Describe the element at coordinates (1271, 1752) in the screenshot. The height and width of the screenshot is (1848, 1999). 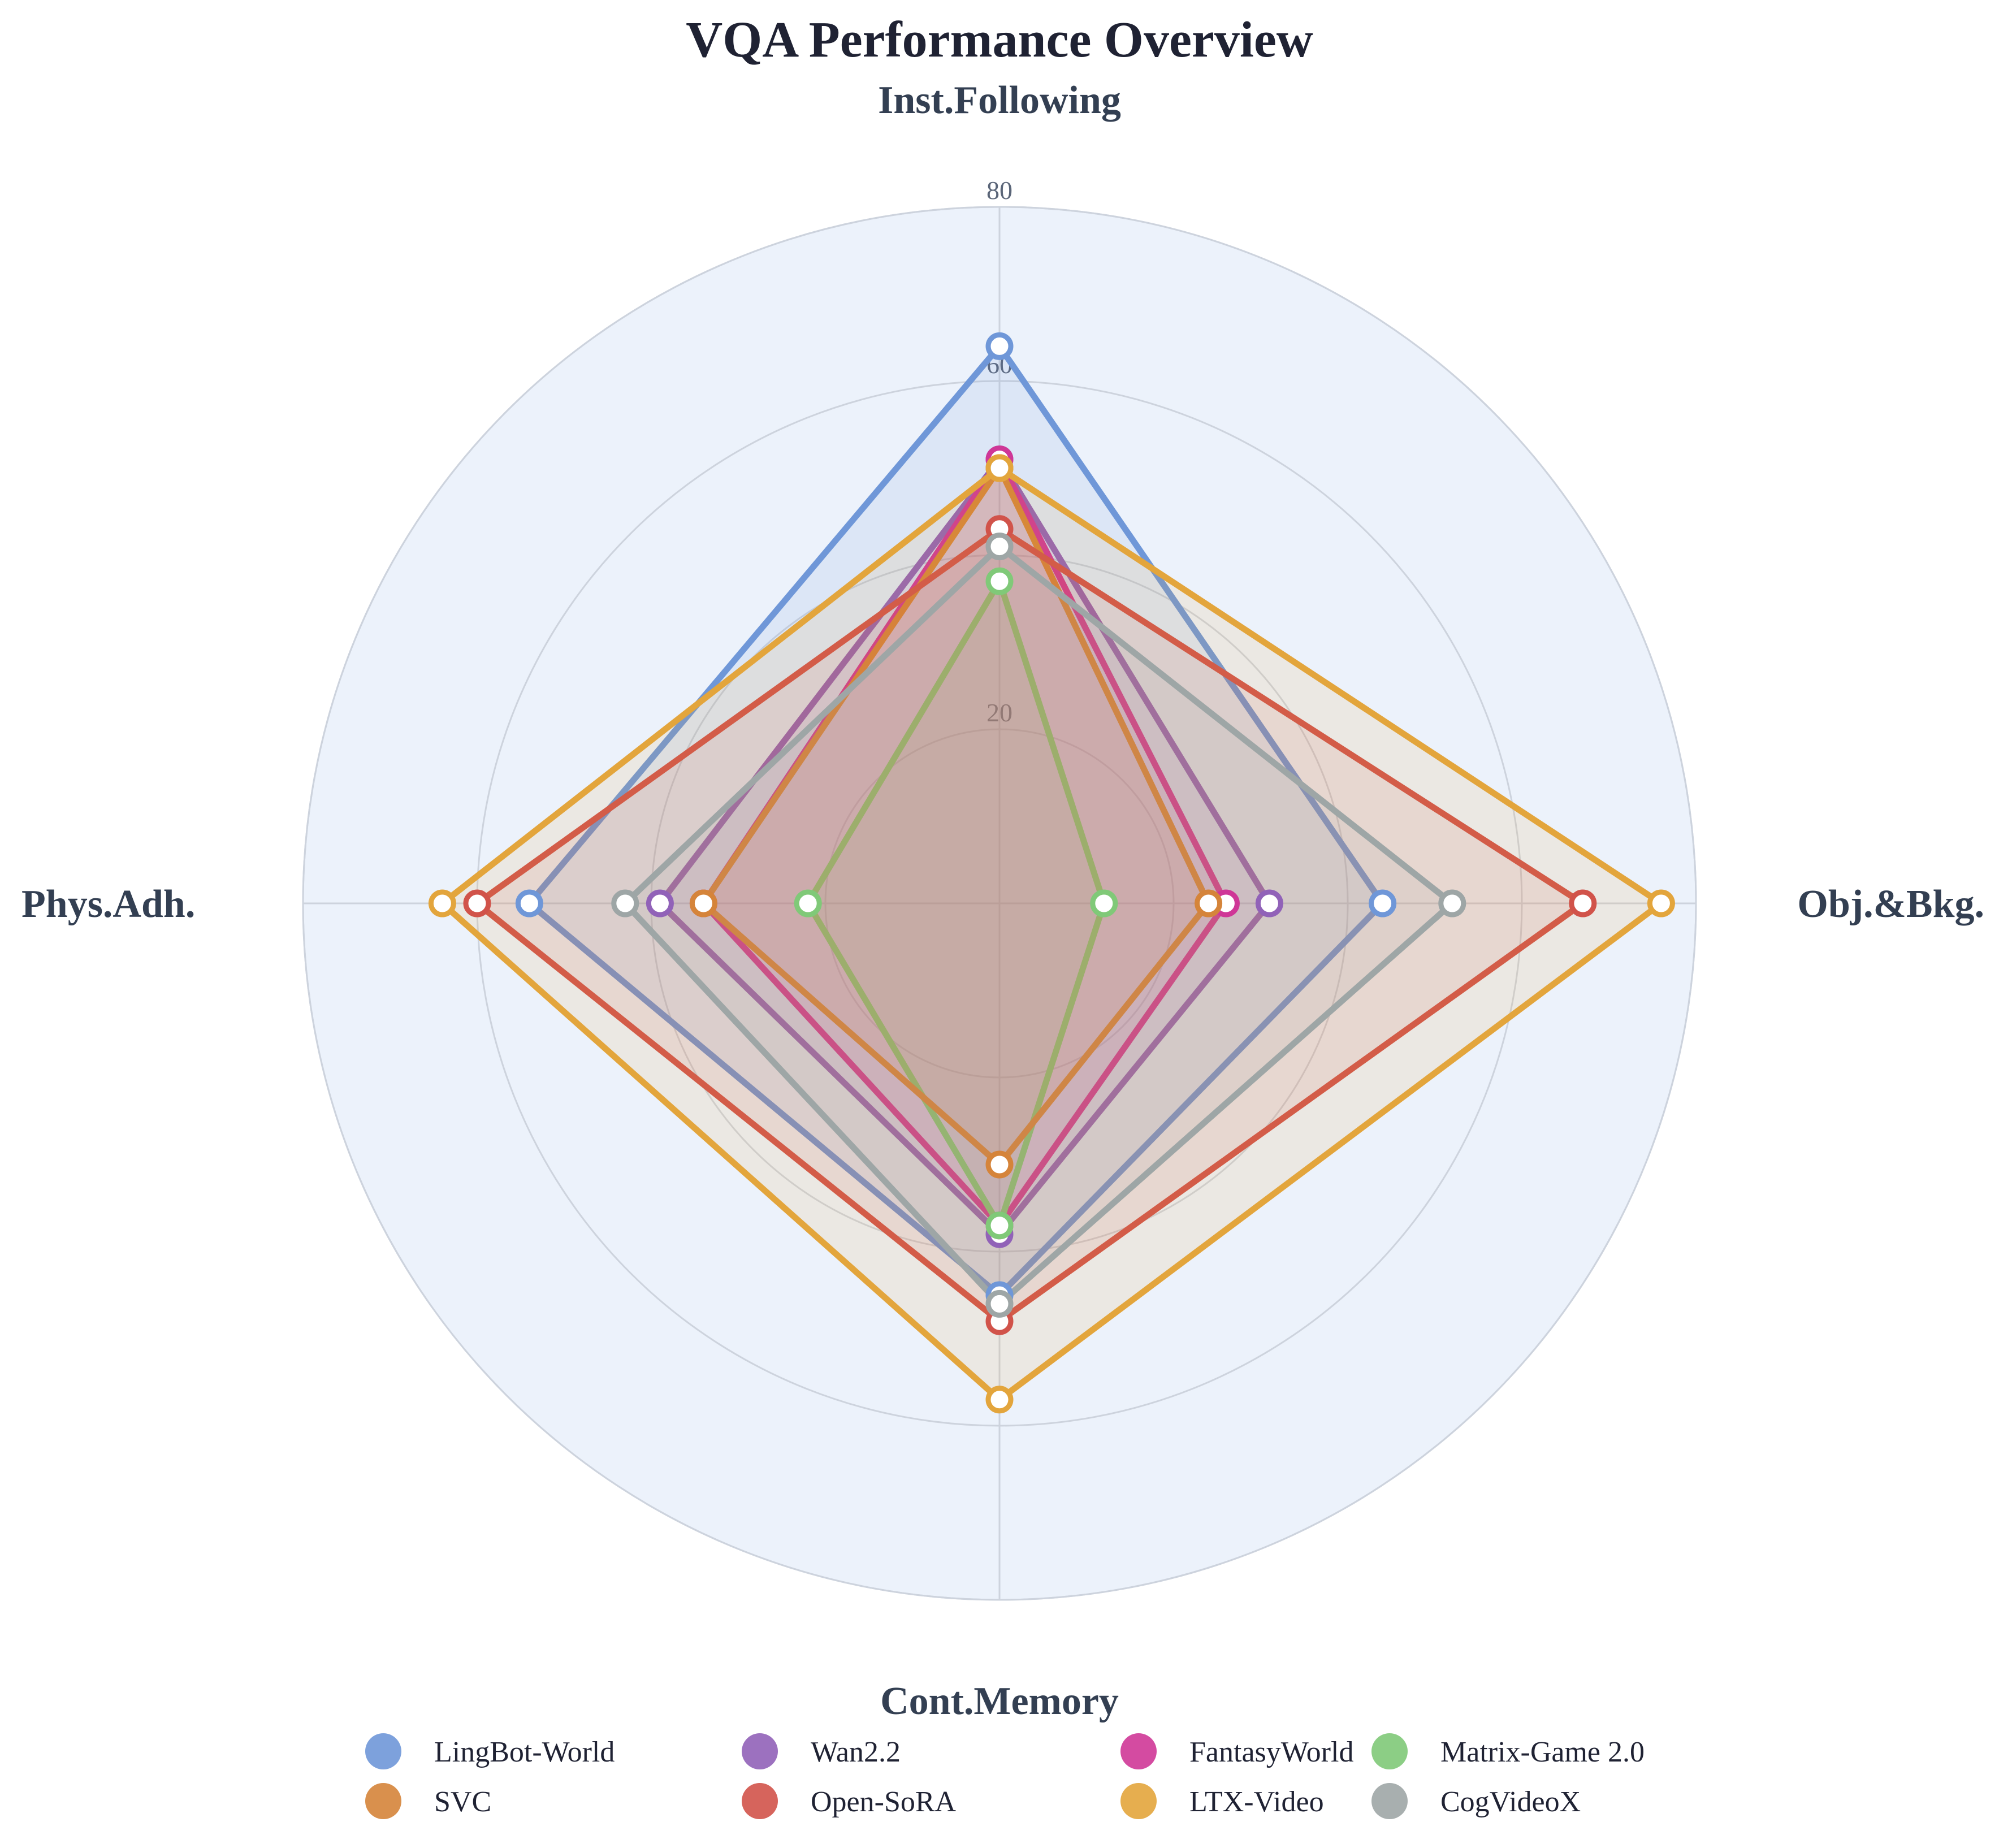
I see `legend-label: FantasyWorld` at that location.